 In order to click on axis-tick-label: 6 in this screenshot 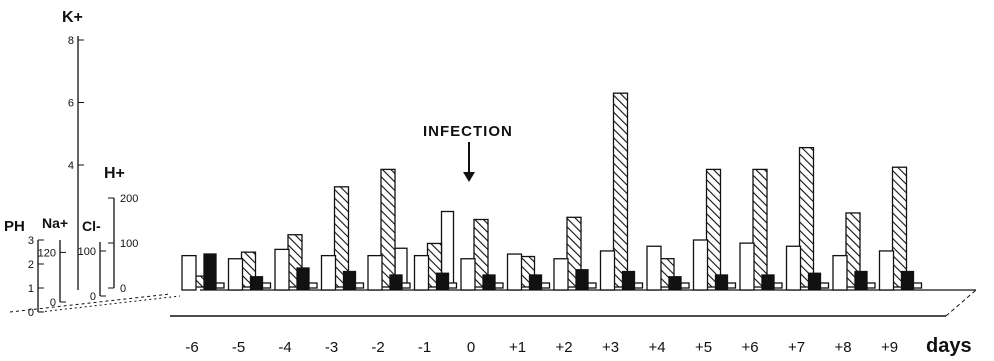, I will do `click(71, 104)`.